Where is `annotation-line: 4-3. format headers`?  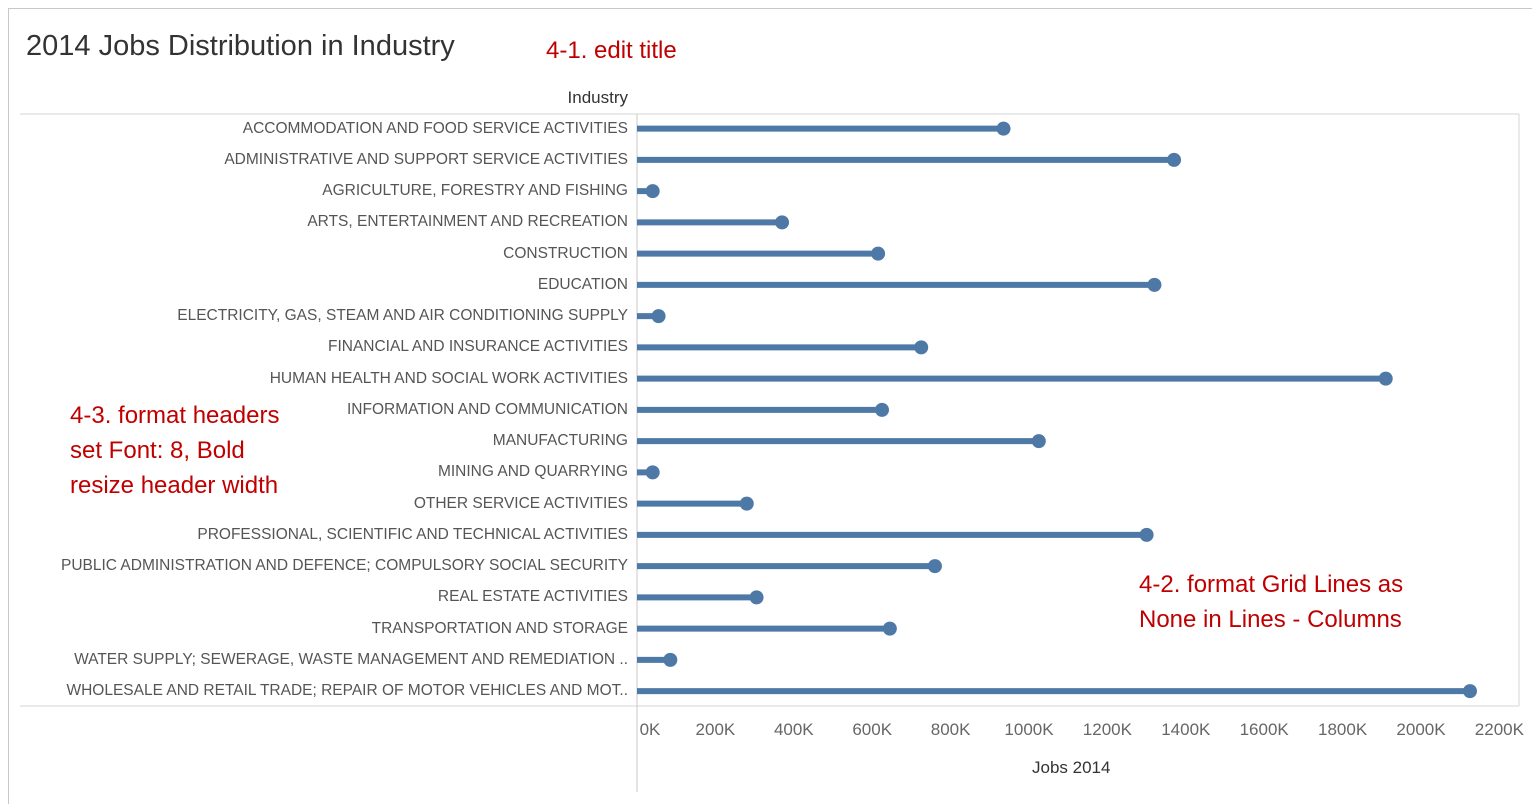
annotation-line: 4-3. format headers is located at coordinates (175, 415).